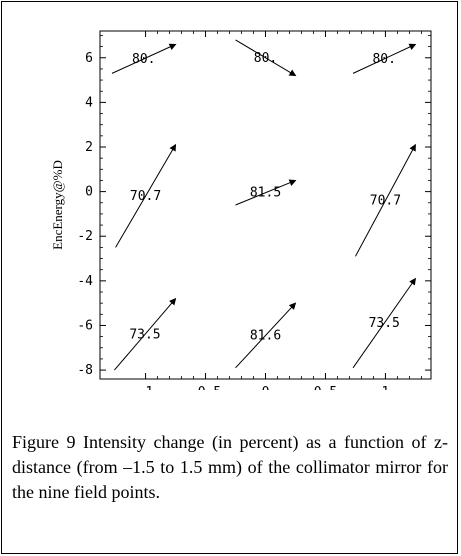 Image resolution: width=461 pixels, height=556 pixels. Describe the element at coordinates (89, 58) in the screenshot. I see `y-tick-label: 6` at that location.